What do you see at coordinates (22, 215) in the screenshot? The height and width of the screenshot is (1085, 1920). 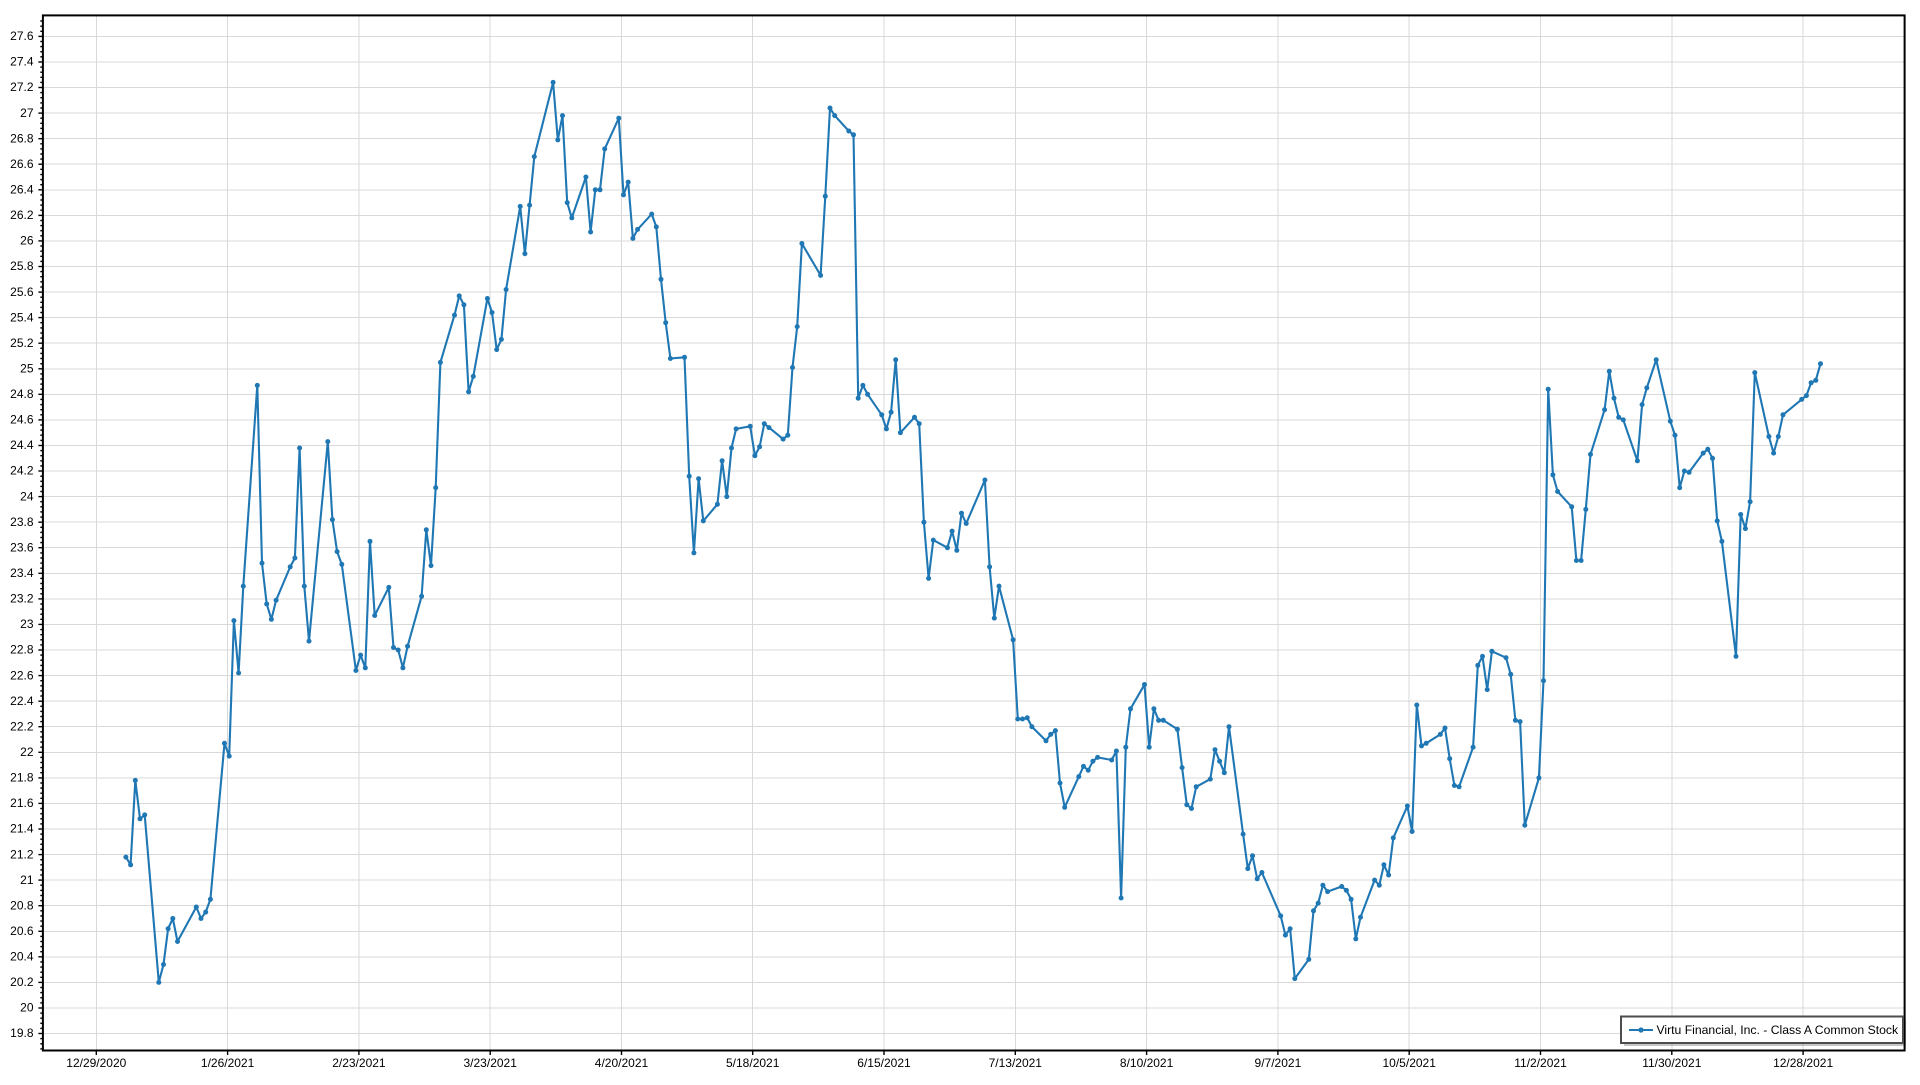 I see `svg-text: 26.2` at bounding box center [22, 215].